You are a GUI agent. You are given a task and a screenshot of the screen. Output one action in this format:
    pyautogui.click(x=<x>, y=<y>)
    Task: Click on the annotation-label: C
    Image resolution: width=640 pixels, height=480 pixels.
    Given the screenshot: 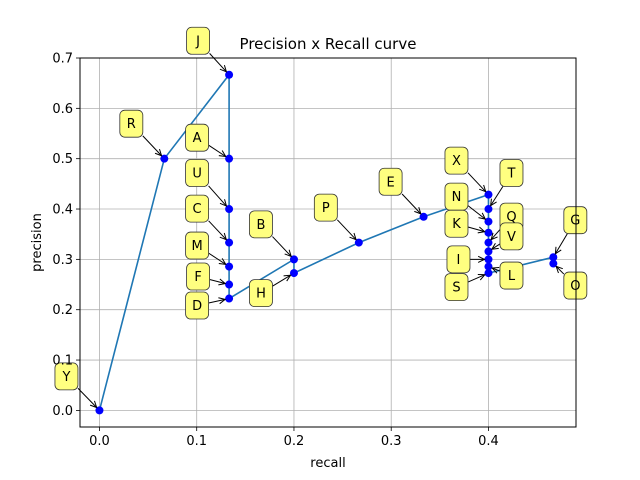 What is the action you would take?
    pyautogui.click(x=197, y=209)
    